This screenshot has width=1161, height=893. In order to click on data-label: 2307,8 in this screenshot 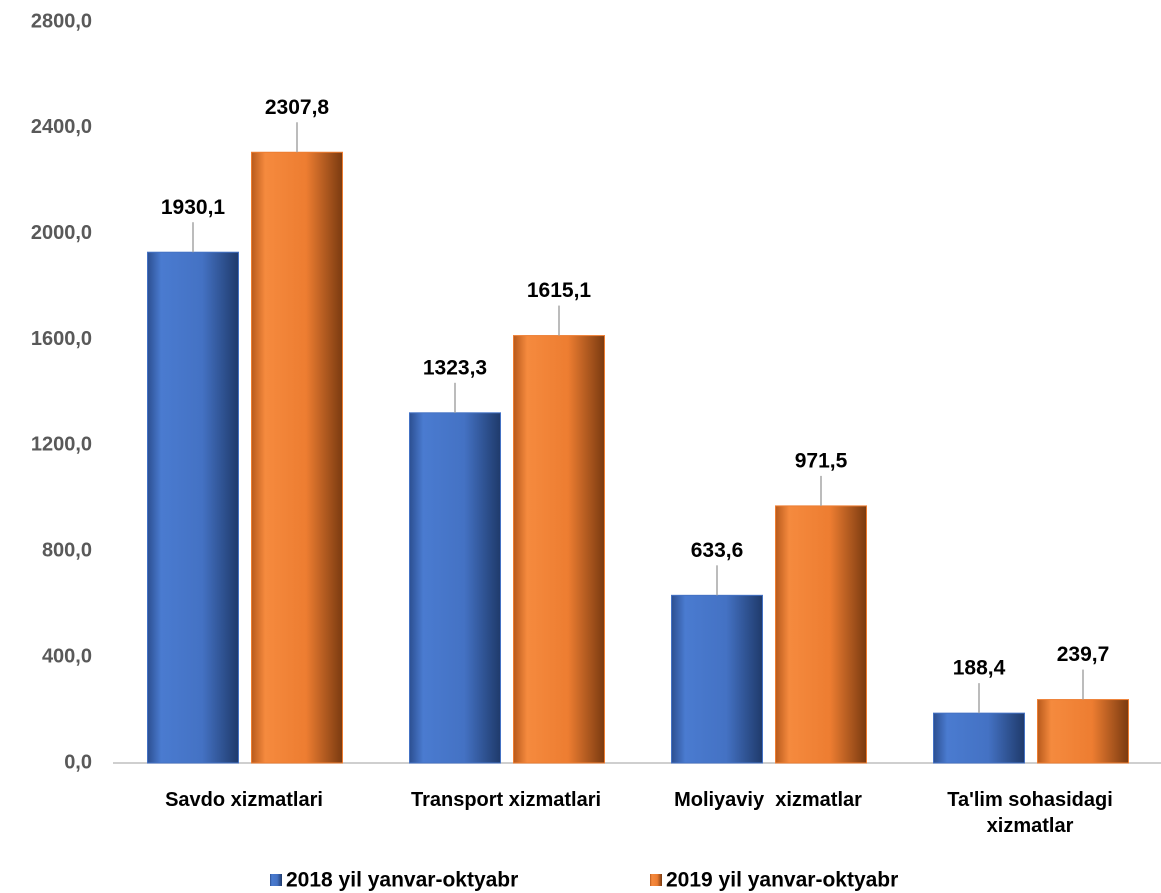, I will do `click(297, 107)`.